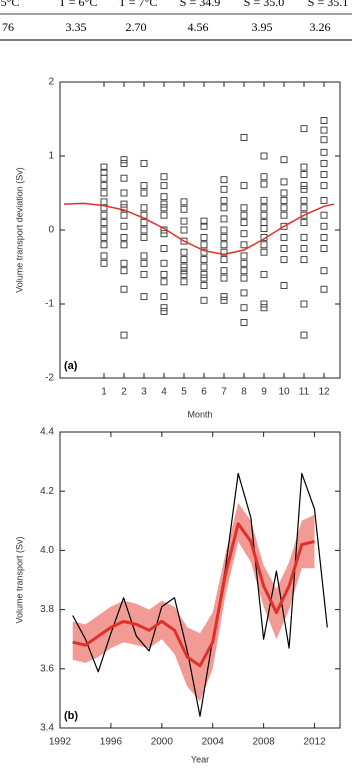 The image size is (352, 768). What do you see at coordinates (47, 491) in the screenshot?
I see `y-tick-label: 4.2` at bounding box center [47, 491].